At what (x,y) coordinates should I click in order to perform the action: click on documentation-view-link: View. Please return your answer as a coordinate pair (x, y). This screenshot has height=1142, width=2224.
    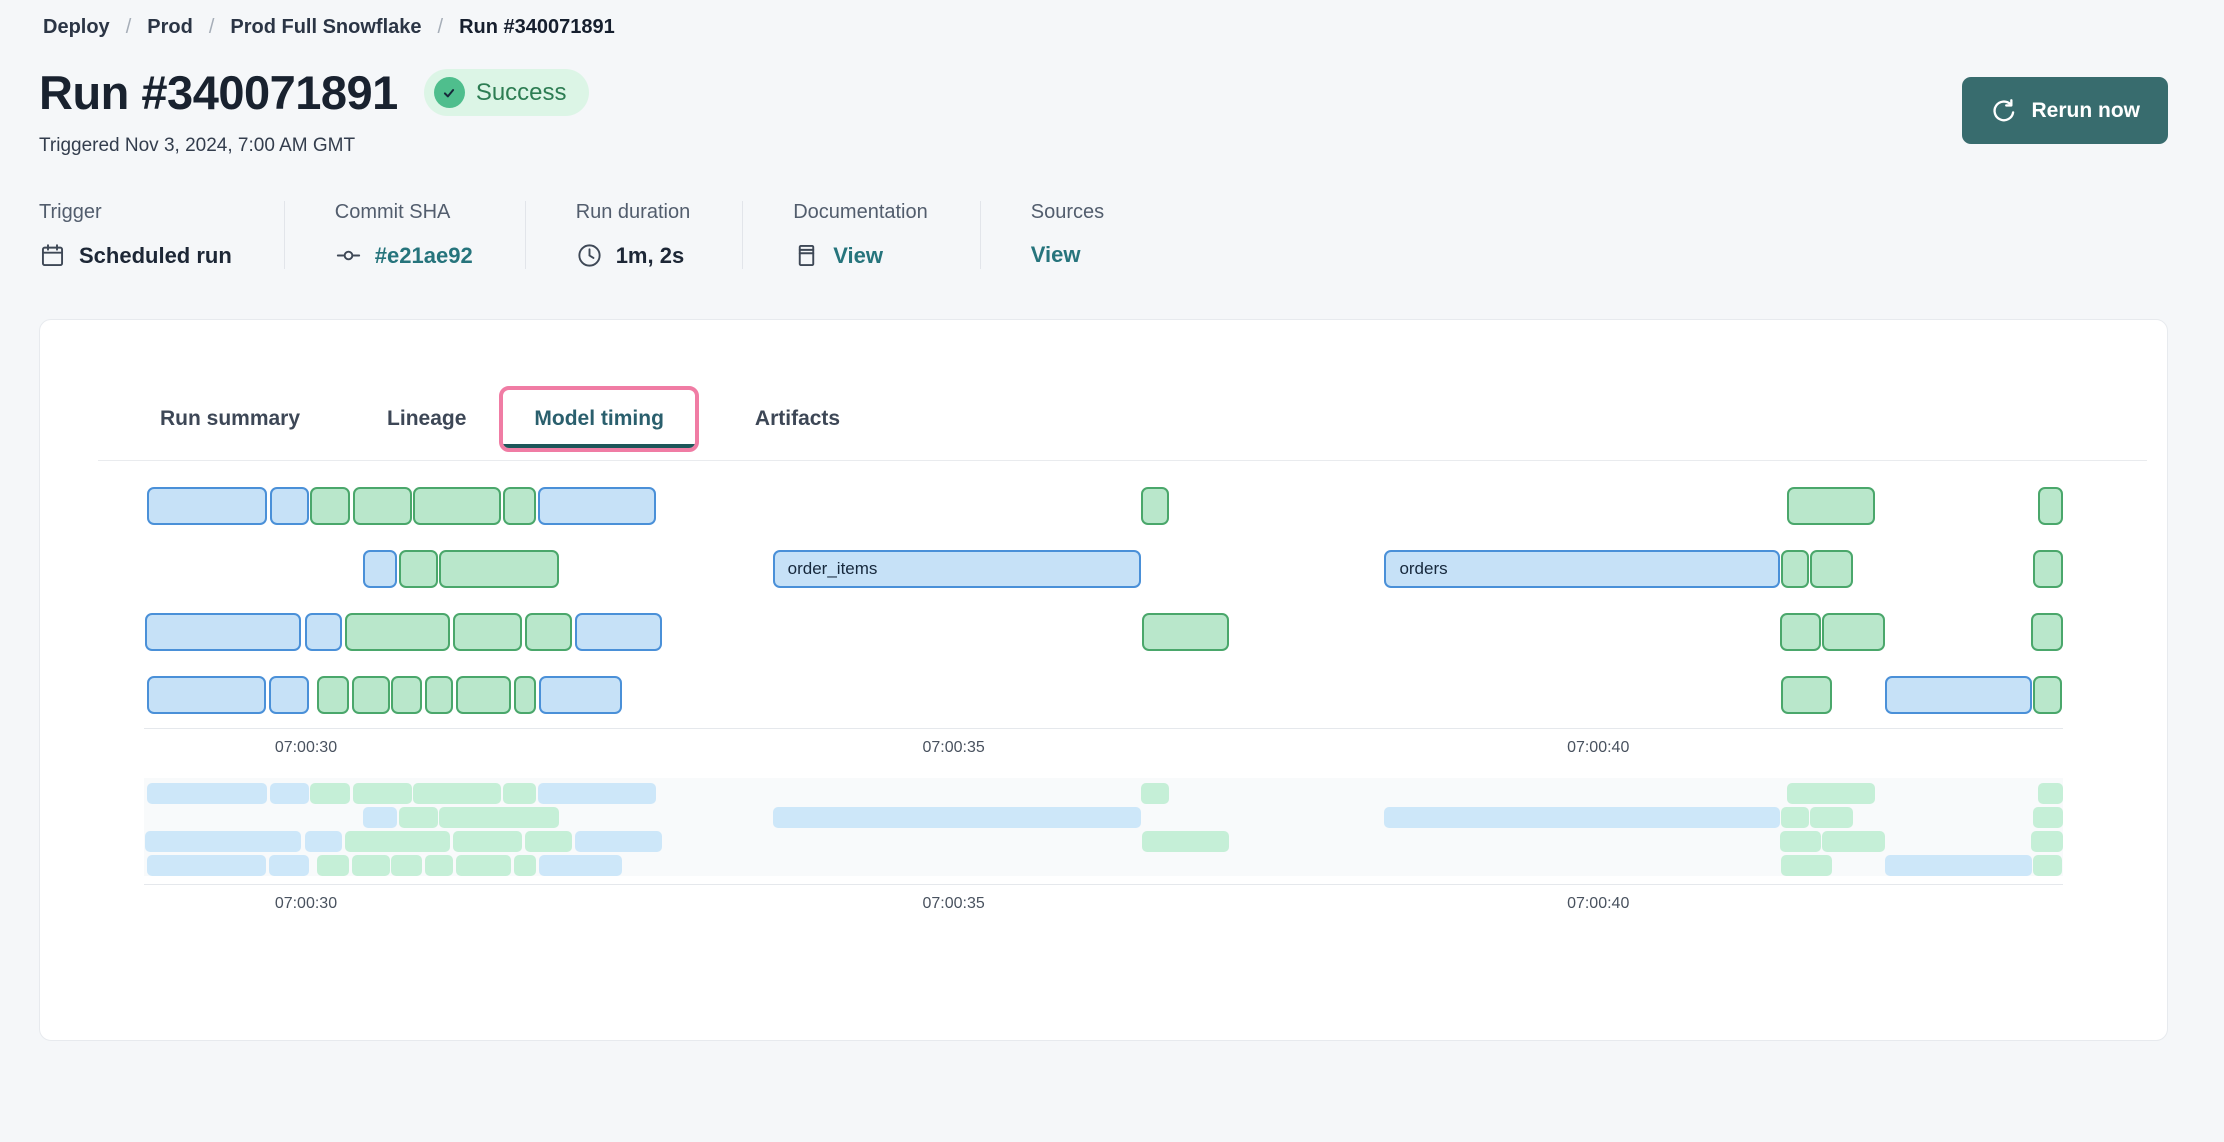
    Looking at the image, I should click on (858, 255).